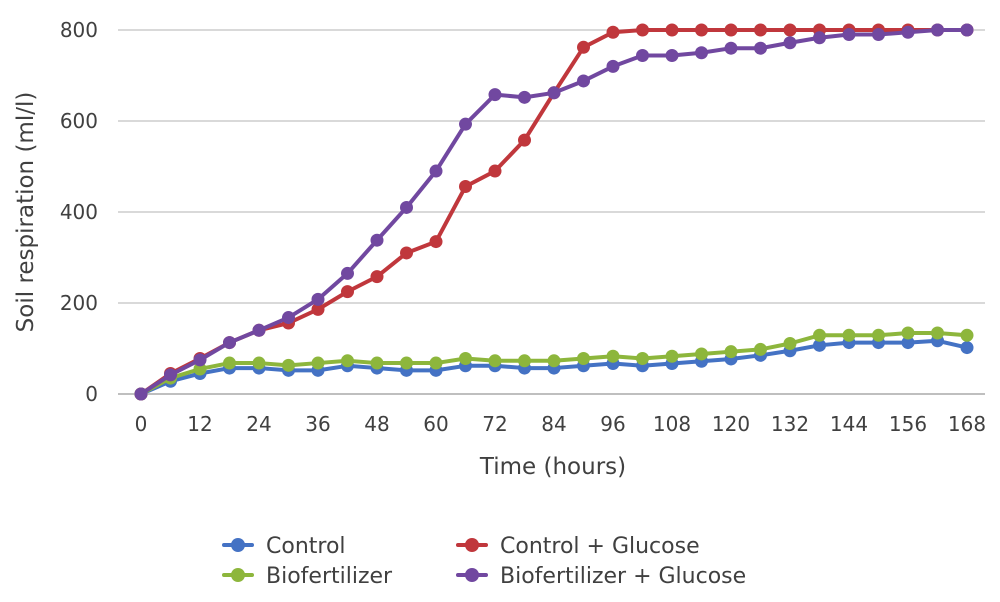  Describe the element at coordinates (141, 424) in the screenshot. I see `x-tick-label: 0` at that location.